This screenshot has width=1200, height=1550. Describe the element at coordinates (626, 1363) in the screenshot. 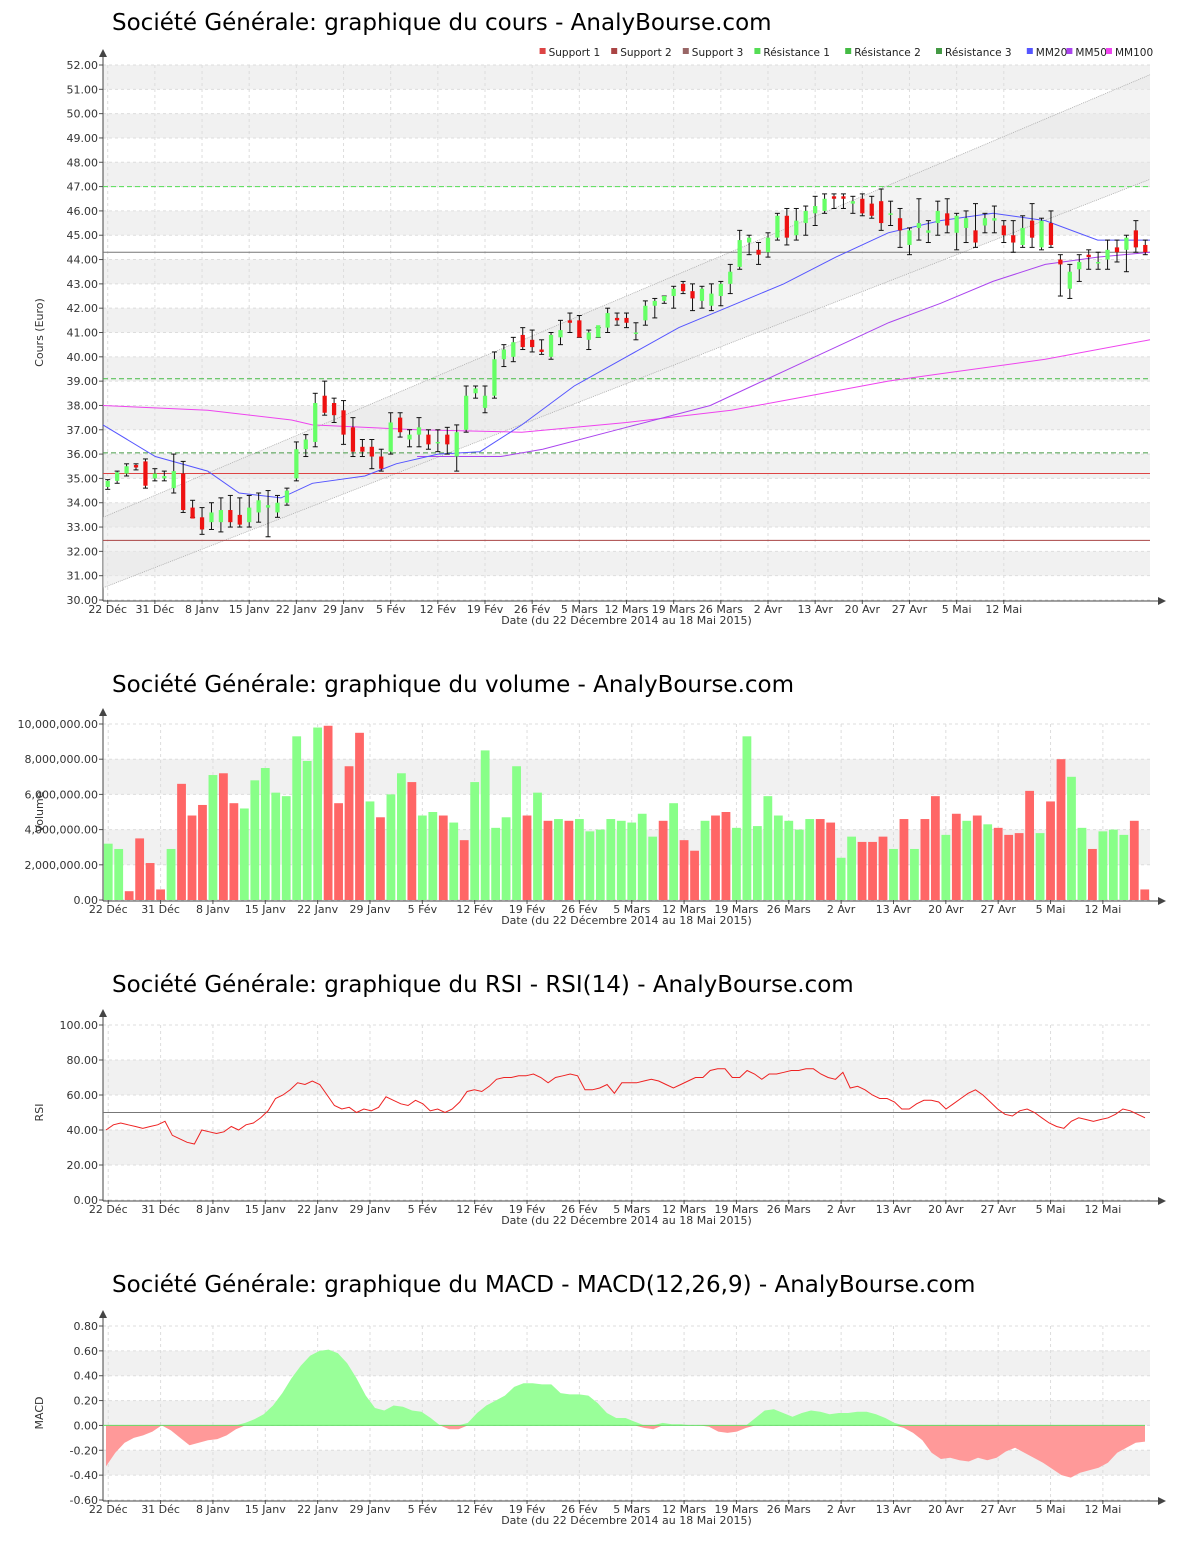

I see `grid-band` at that location.